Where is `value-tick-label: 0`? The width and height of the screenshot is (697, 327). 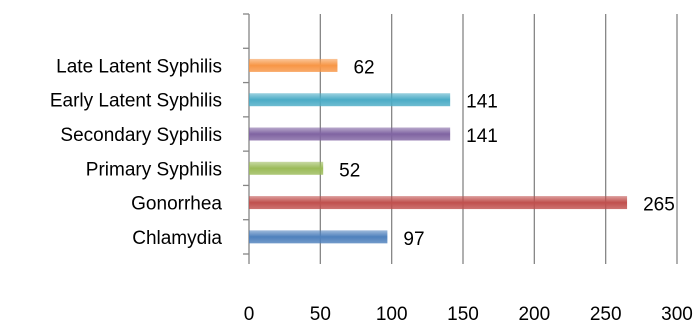
value-tick-label: 0 is located at coordinates (249, 314).